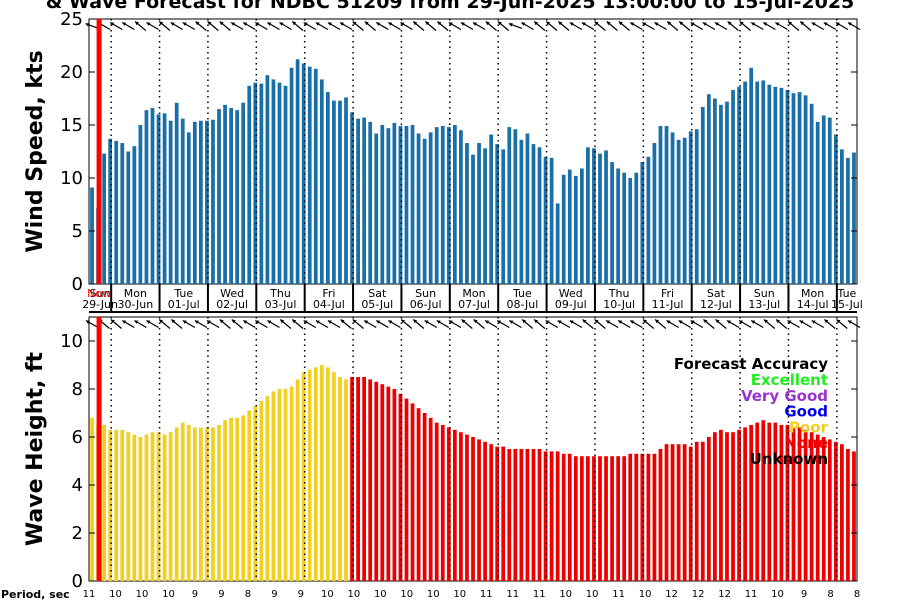 This screenshot has width=900, height=600. Describe the element at coordinates (619, 293) in the screenshot. I see `day-dow-label: Thu` at that location.